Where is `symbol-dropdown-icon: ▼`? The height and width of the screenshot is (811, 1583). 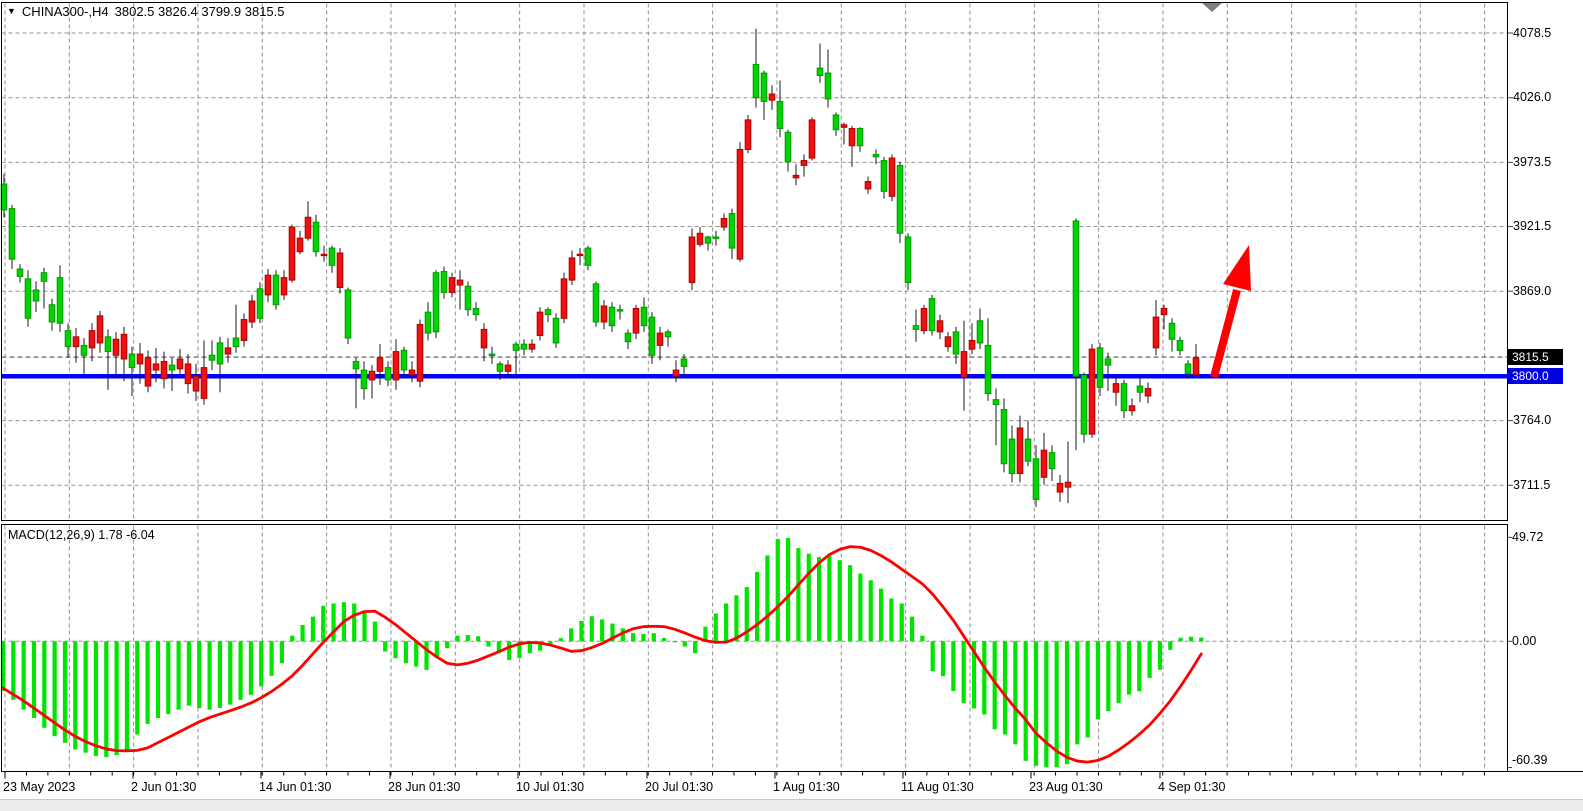
symbol-dropdown-icon: ▼ is located at coordinates (11, 11).